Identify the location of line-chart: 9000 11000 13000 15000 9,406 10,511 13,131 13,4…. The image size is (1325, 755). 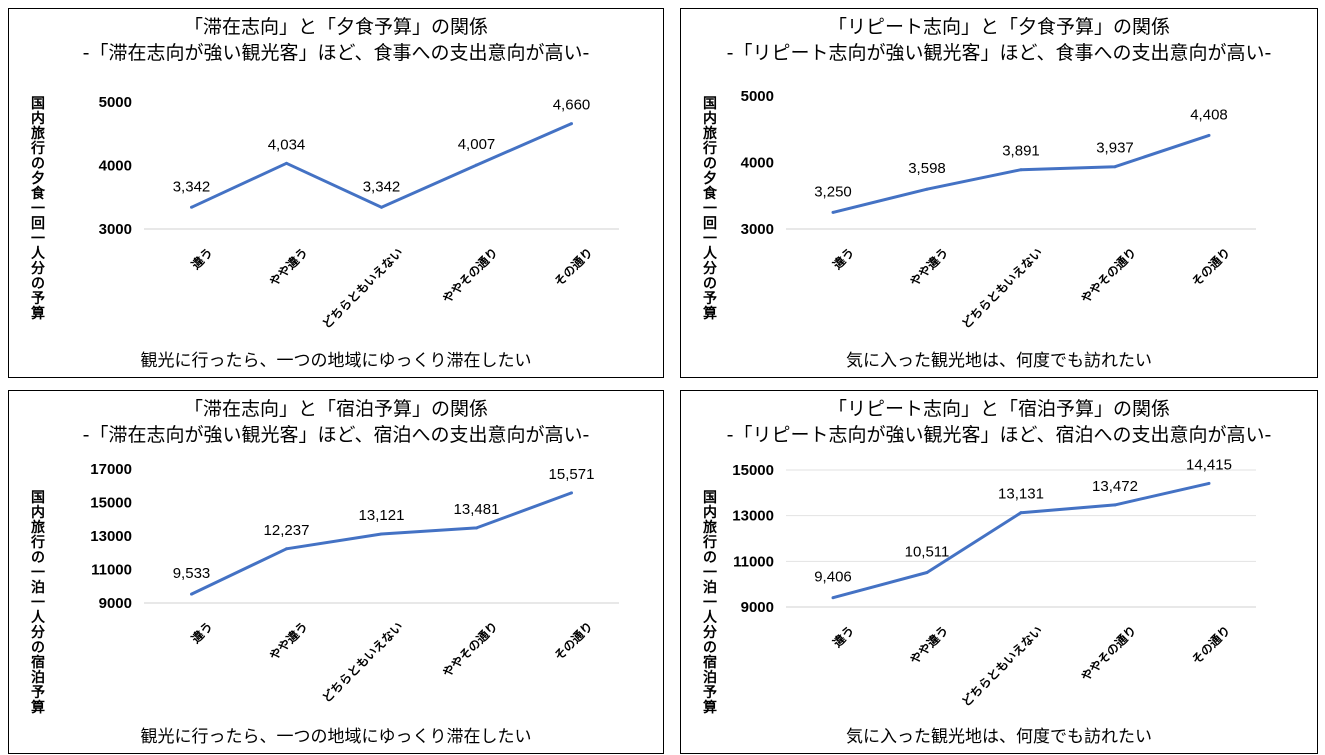
(994, 582).